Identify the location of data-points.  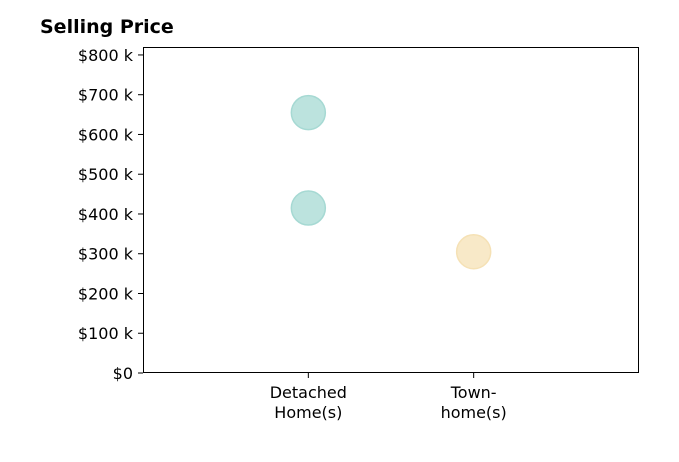
(391, 182).